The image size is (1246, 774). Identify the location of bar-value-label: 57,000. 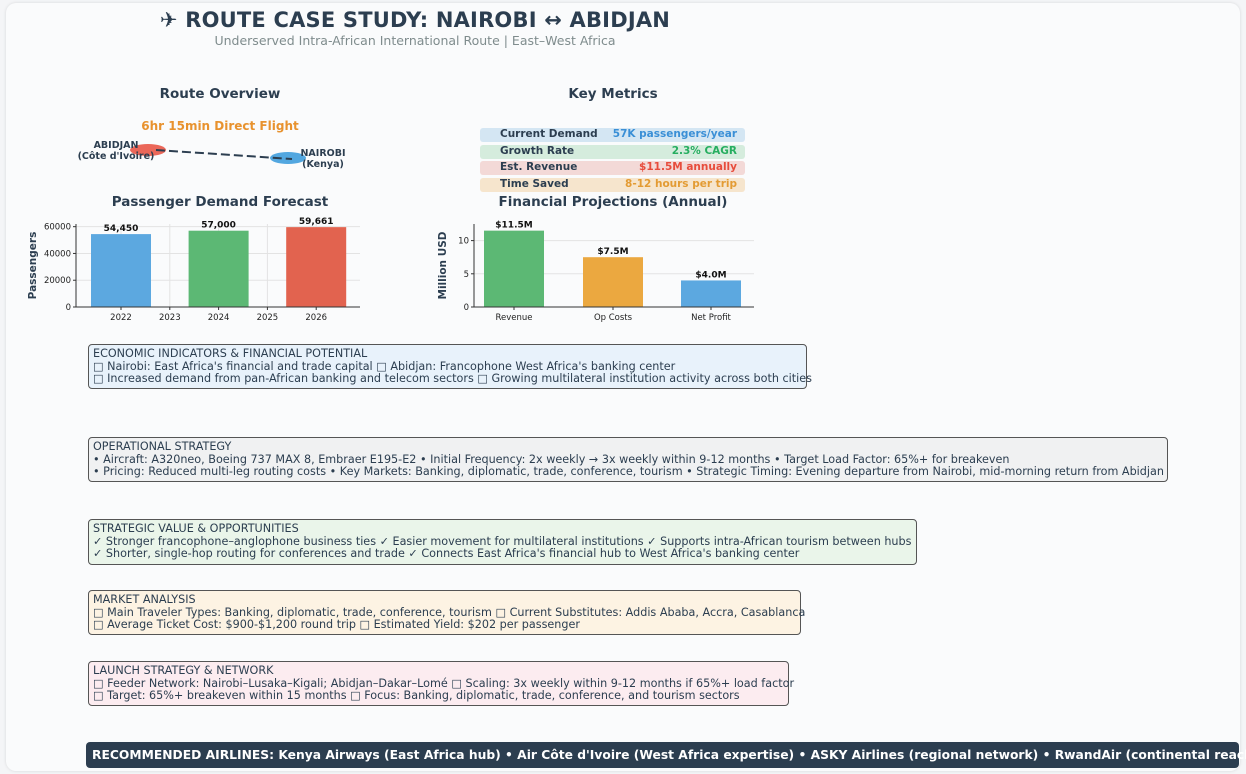
(218, 226).